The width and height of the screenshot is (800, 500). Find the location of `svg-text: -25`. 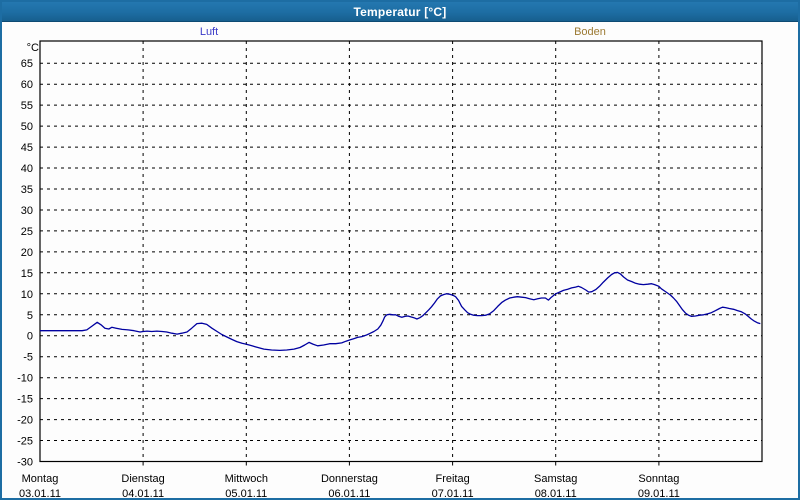

svg-text: -25 is located at coordinates (25, 442).